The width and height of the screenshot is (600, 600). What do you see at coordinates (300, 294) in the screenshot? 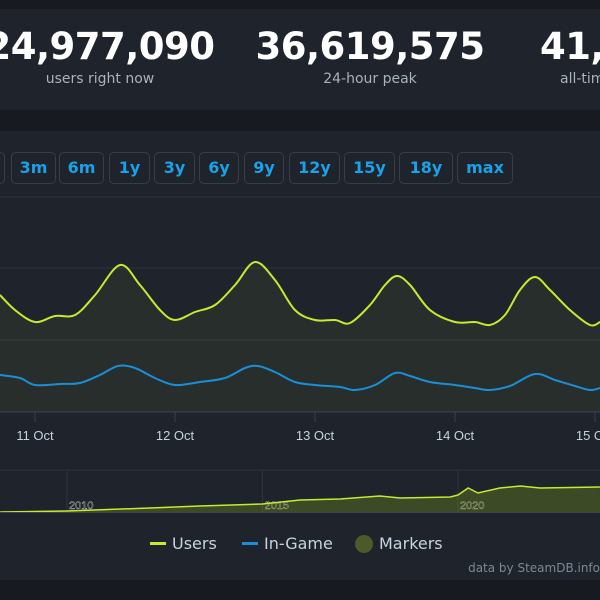
I see `users-line` at bounding box center [300, 294].